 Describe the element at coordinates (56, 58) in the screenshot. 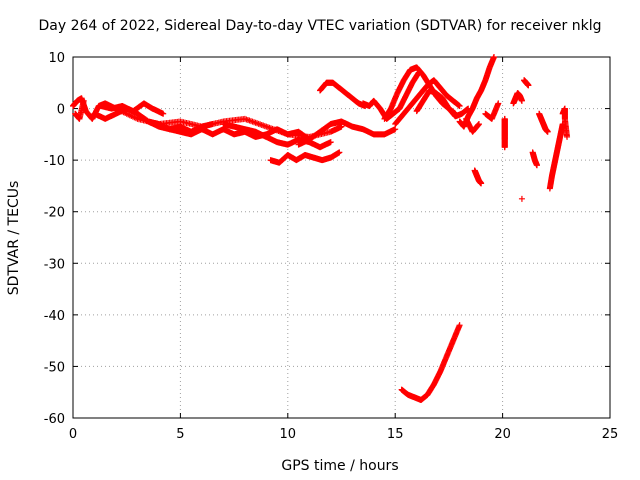

I see `y-tick-label: 10` at that location.